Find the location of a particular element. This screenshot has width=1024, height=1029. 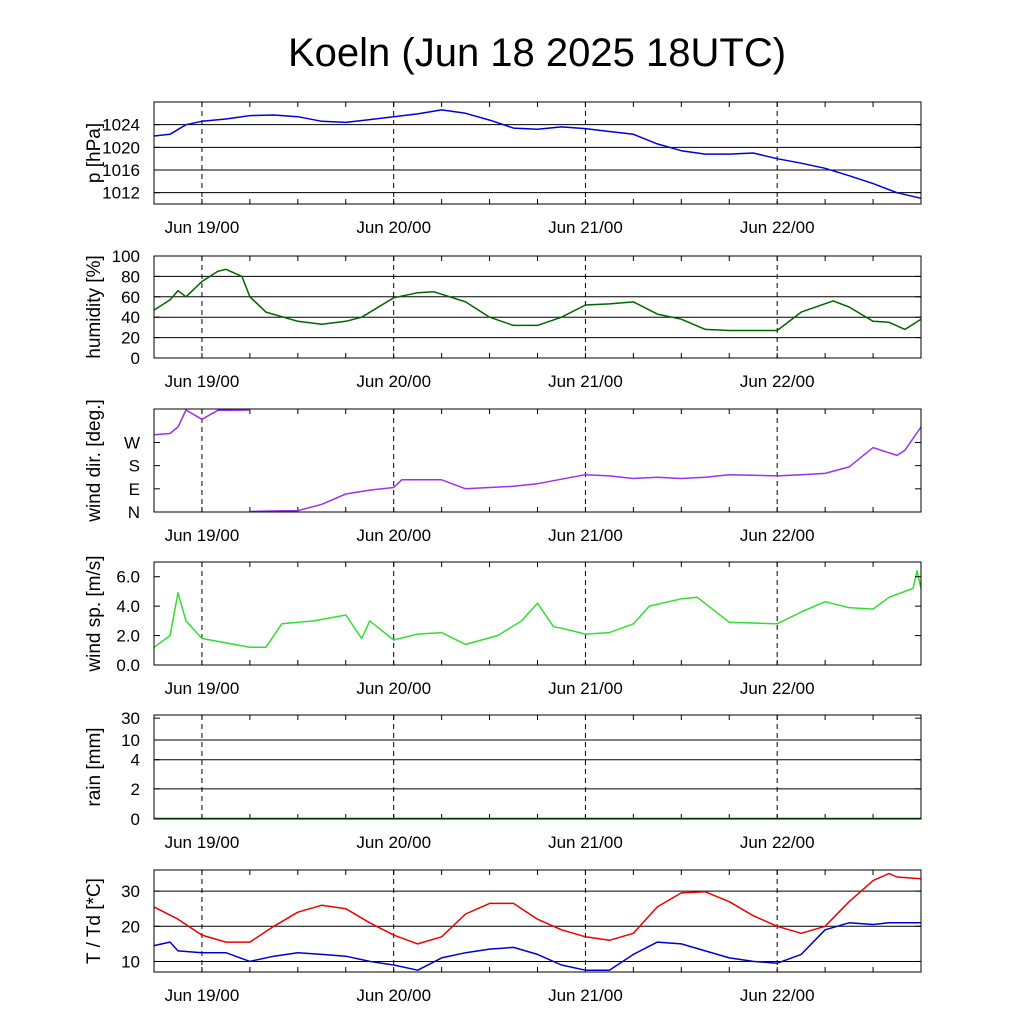

y-axis-label: T / Td [*C] is located at coordinates (94, 921).